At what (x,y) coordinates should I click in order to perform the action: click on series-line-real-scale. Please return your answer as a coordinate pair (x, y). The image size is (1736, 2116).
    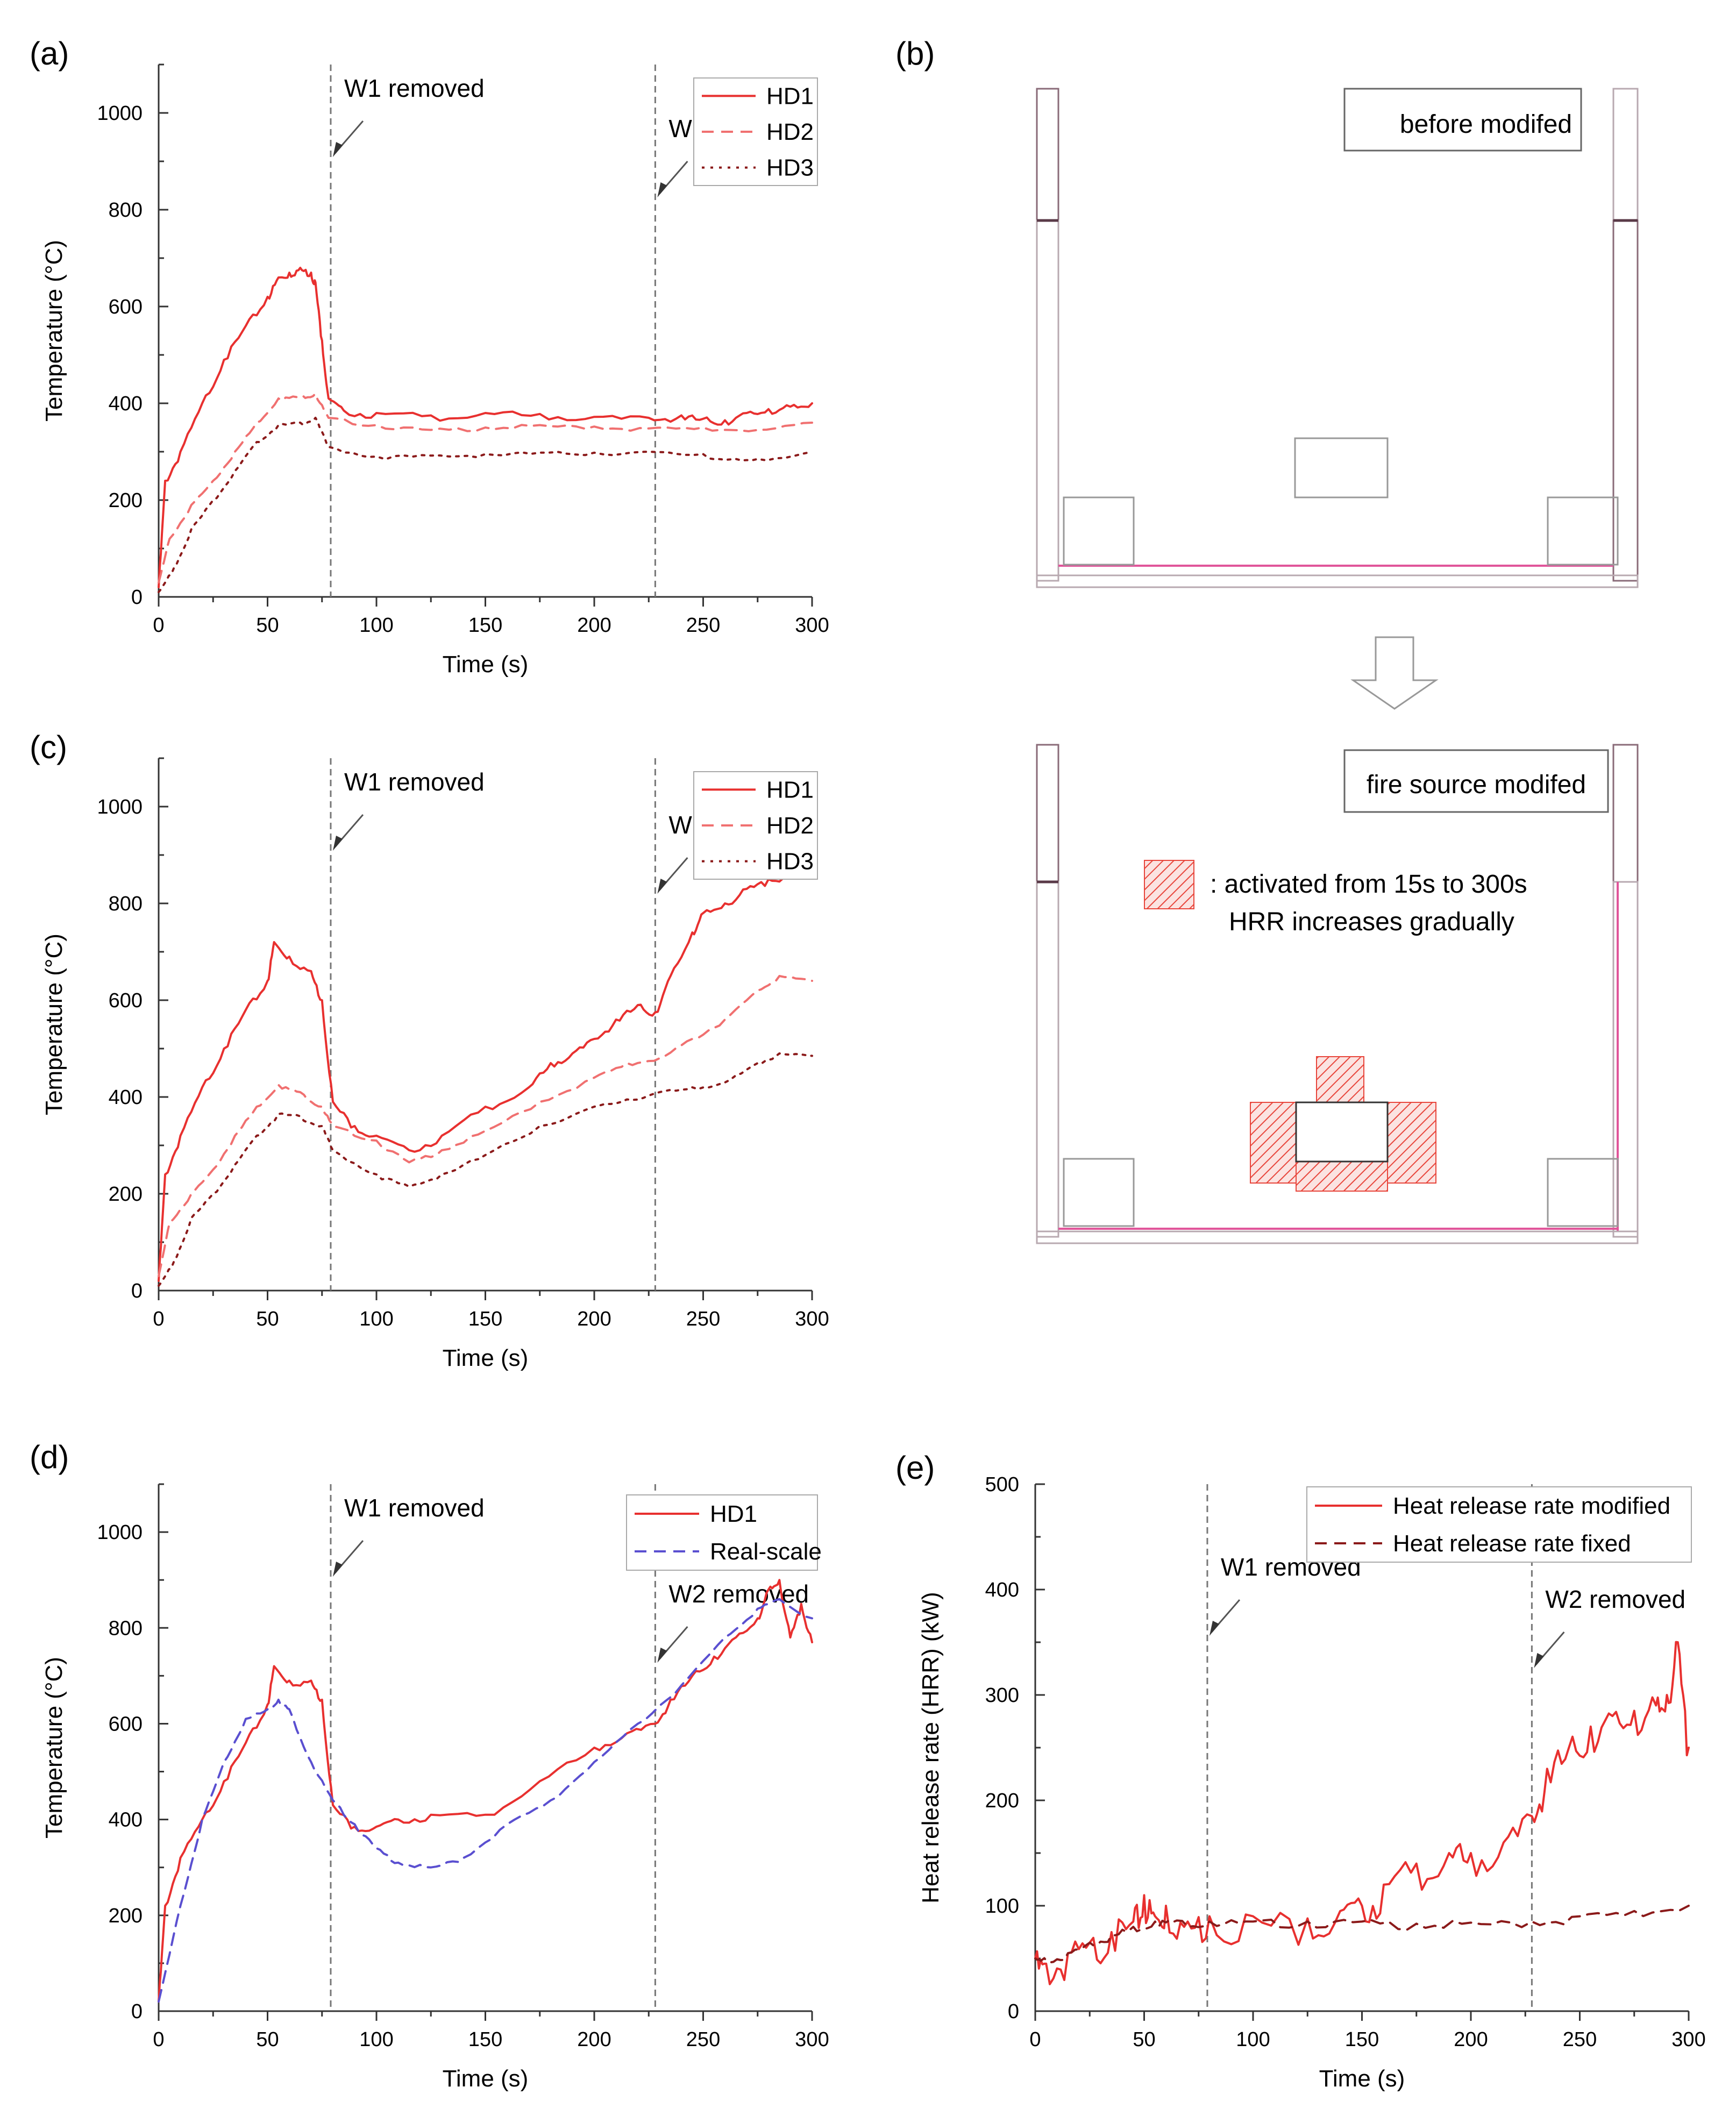
    Looking at the image, I should click on (485, 1800).